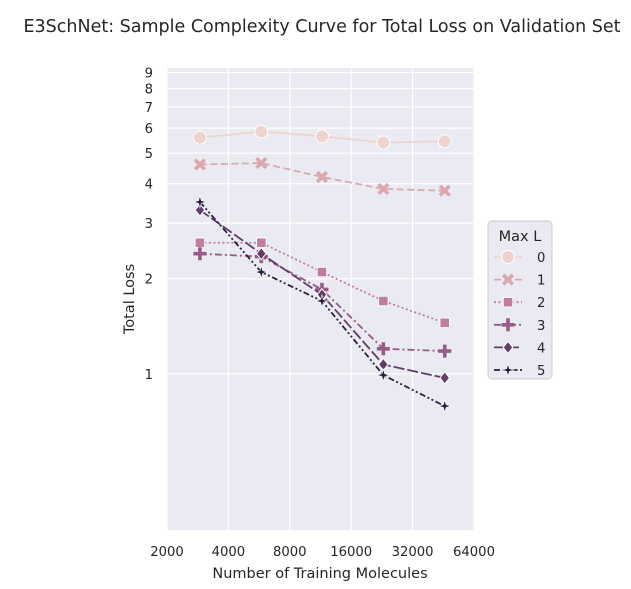  Describe the element at coordinates (474, 552) in the screenshot. I see `x-tick-label: 64000` at that location.